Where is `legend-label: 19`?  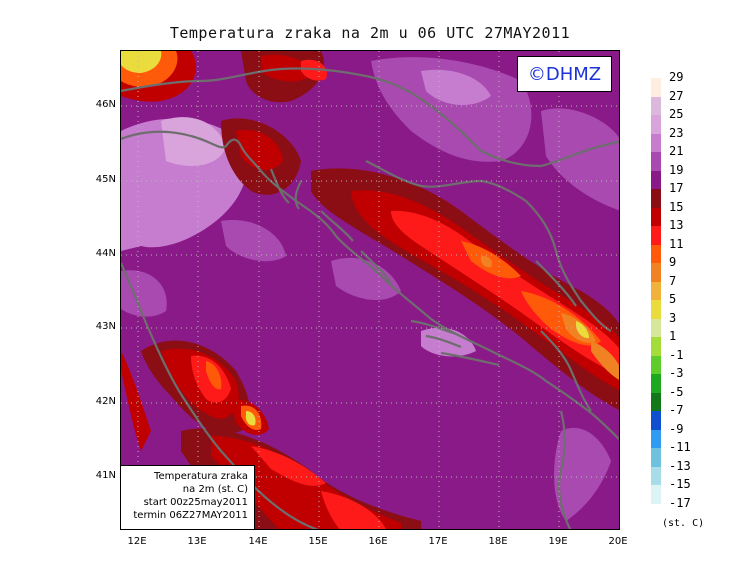
legend-label: 19 is located at coordinates (676, 169).